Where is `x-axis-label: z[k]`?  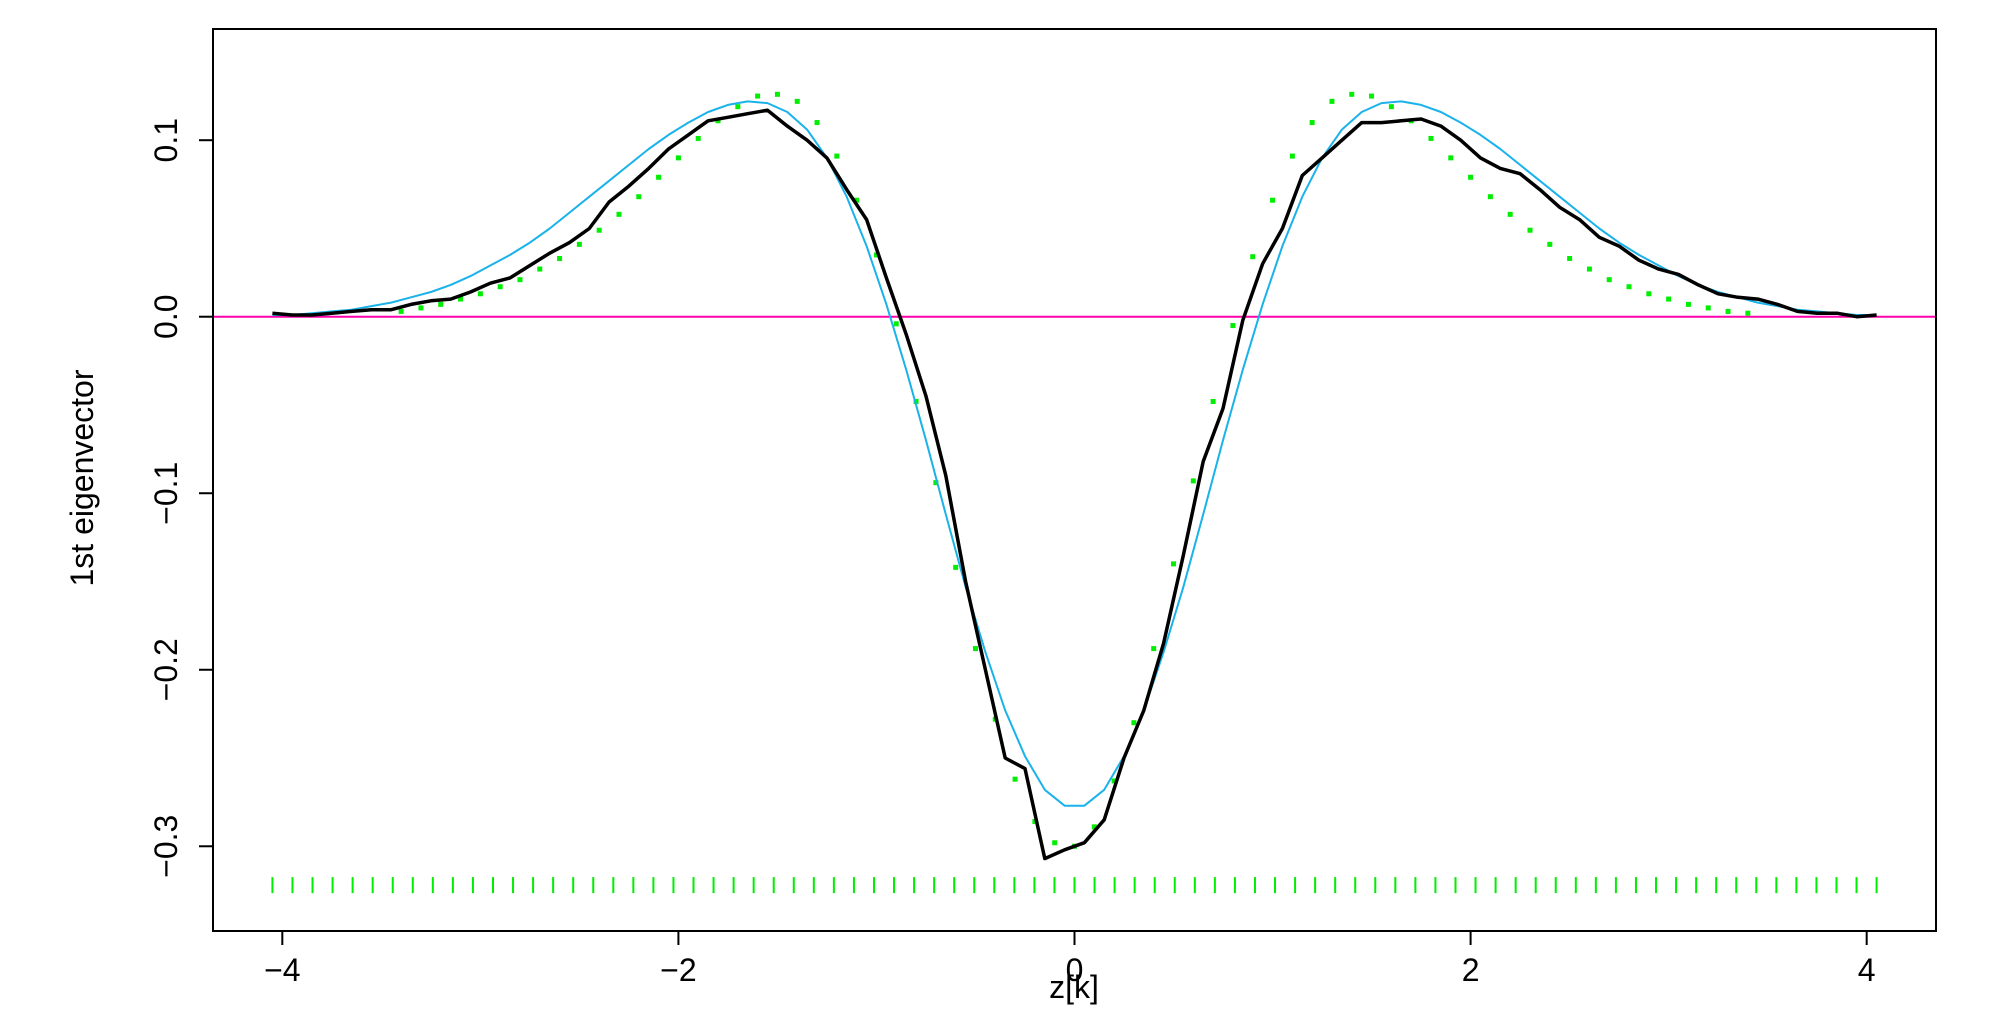 x-axis-label: z[k] is located at coordinates (1074, 987).